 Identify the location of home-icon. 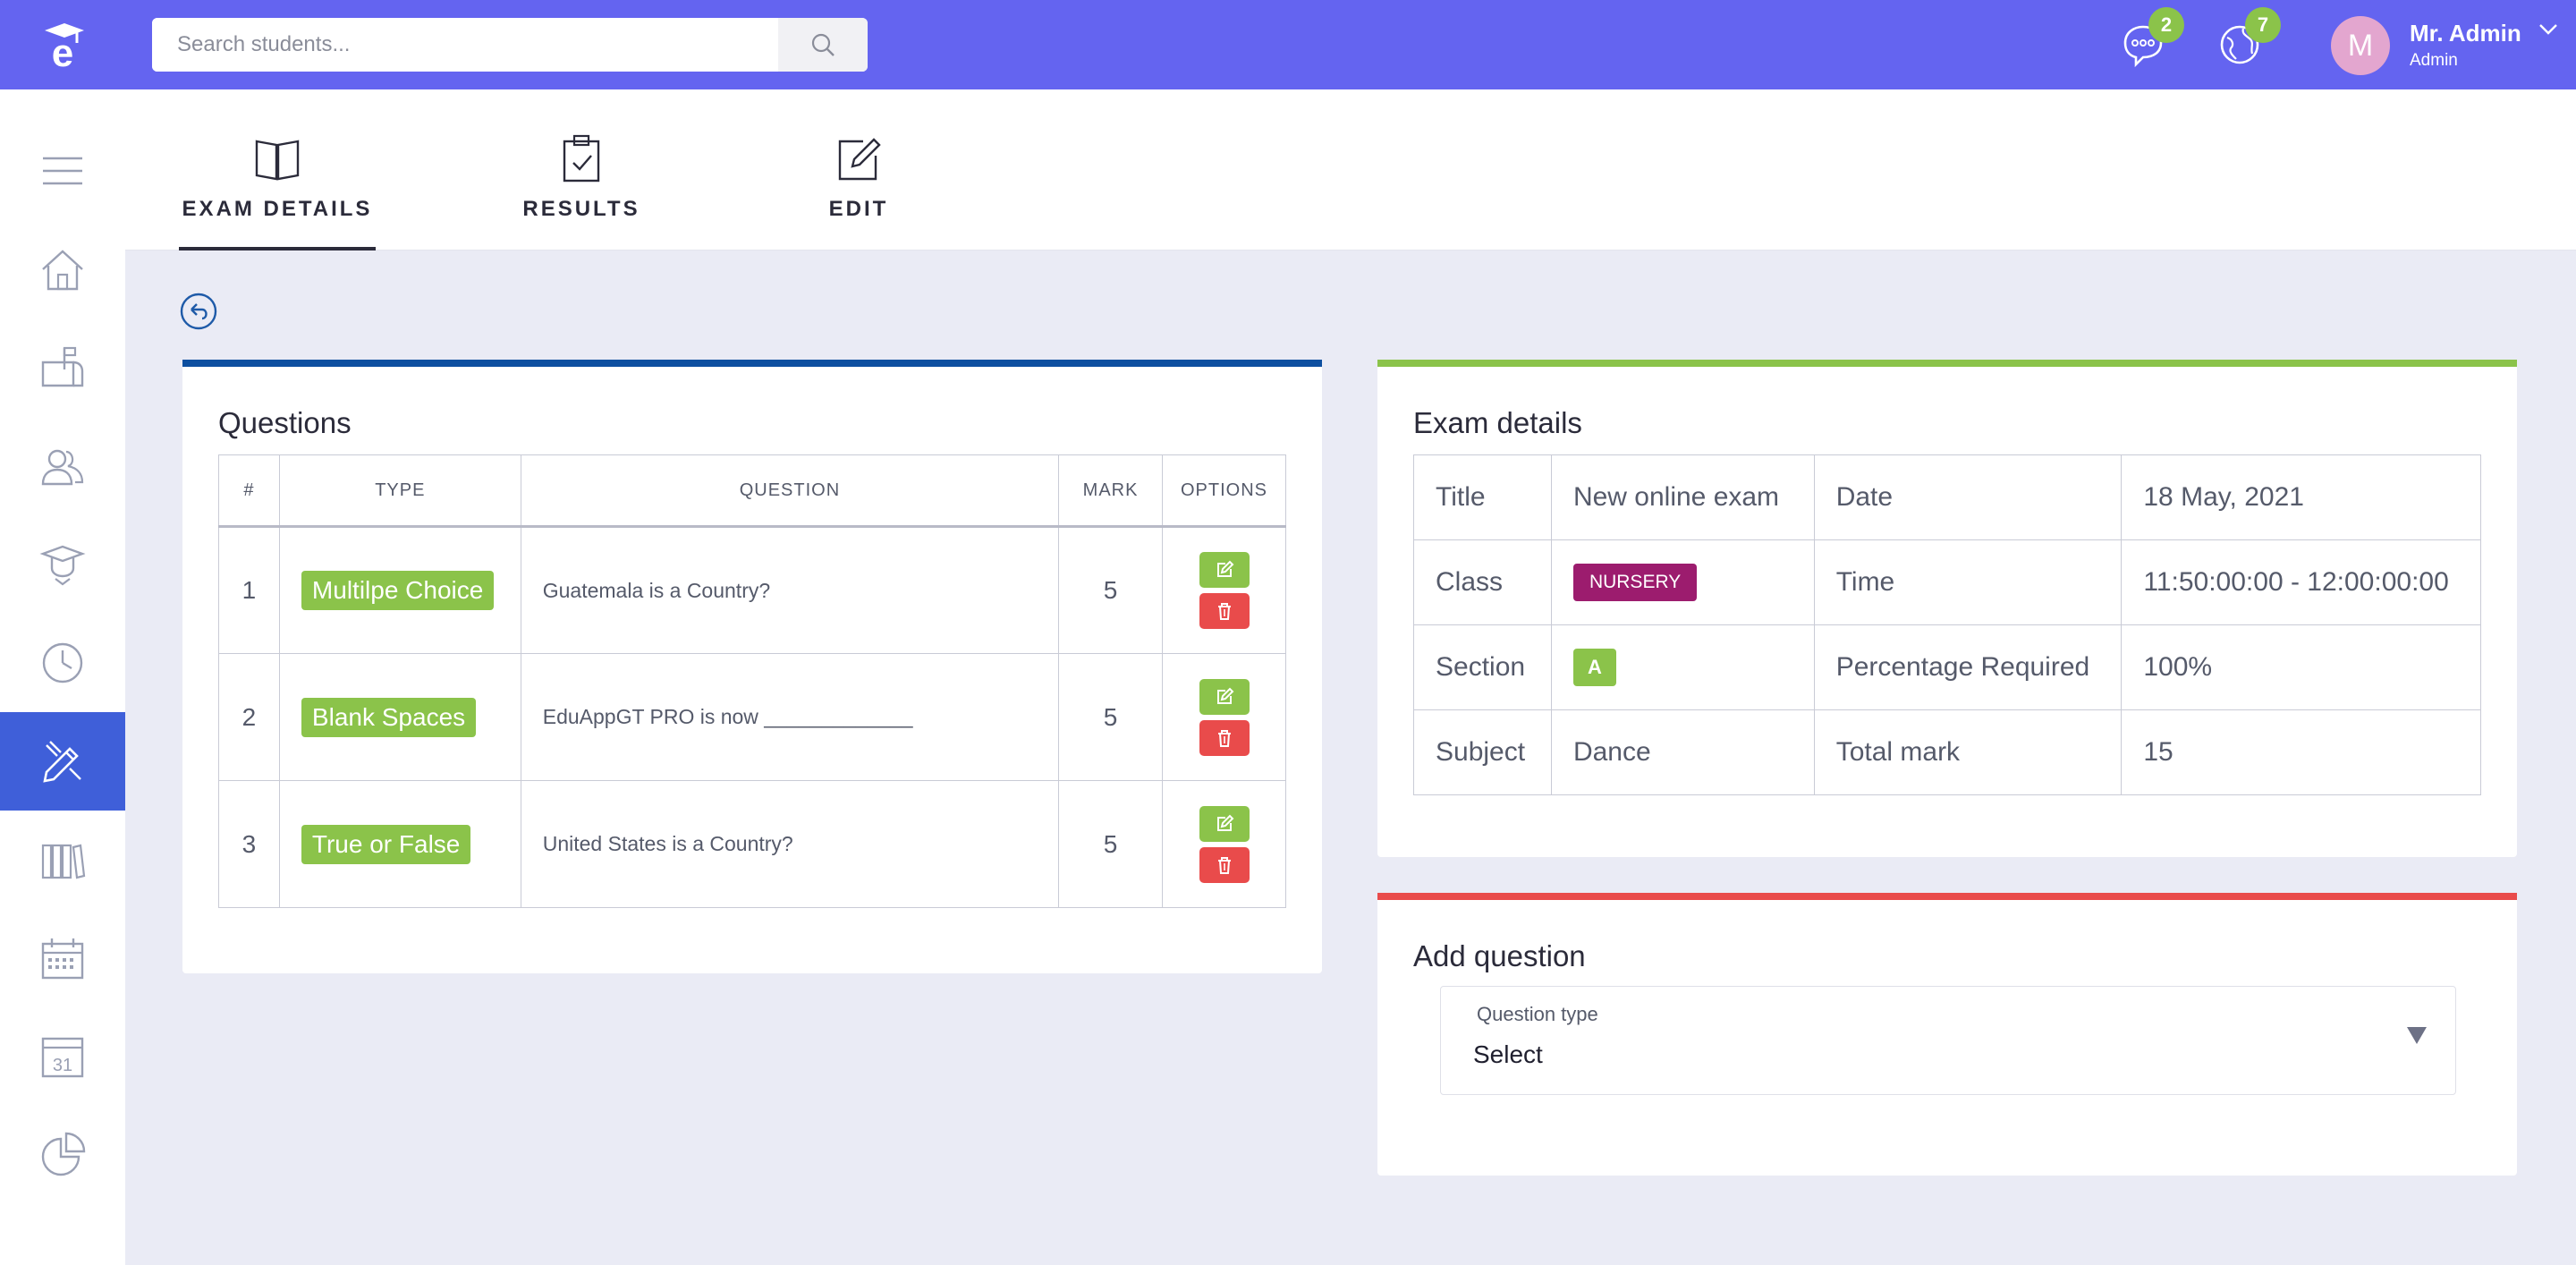
(62, 270).